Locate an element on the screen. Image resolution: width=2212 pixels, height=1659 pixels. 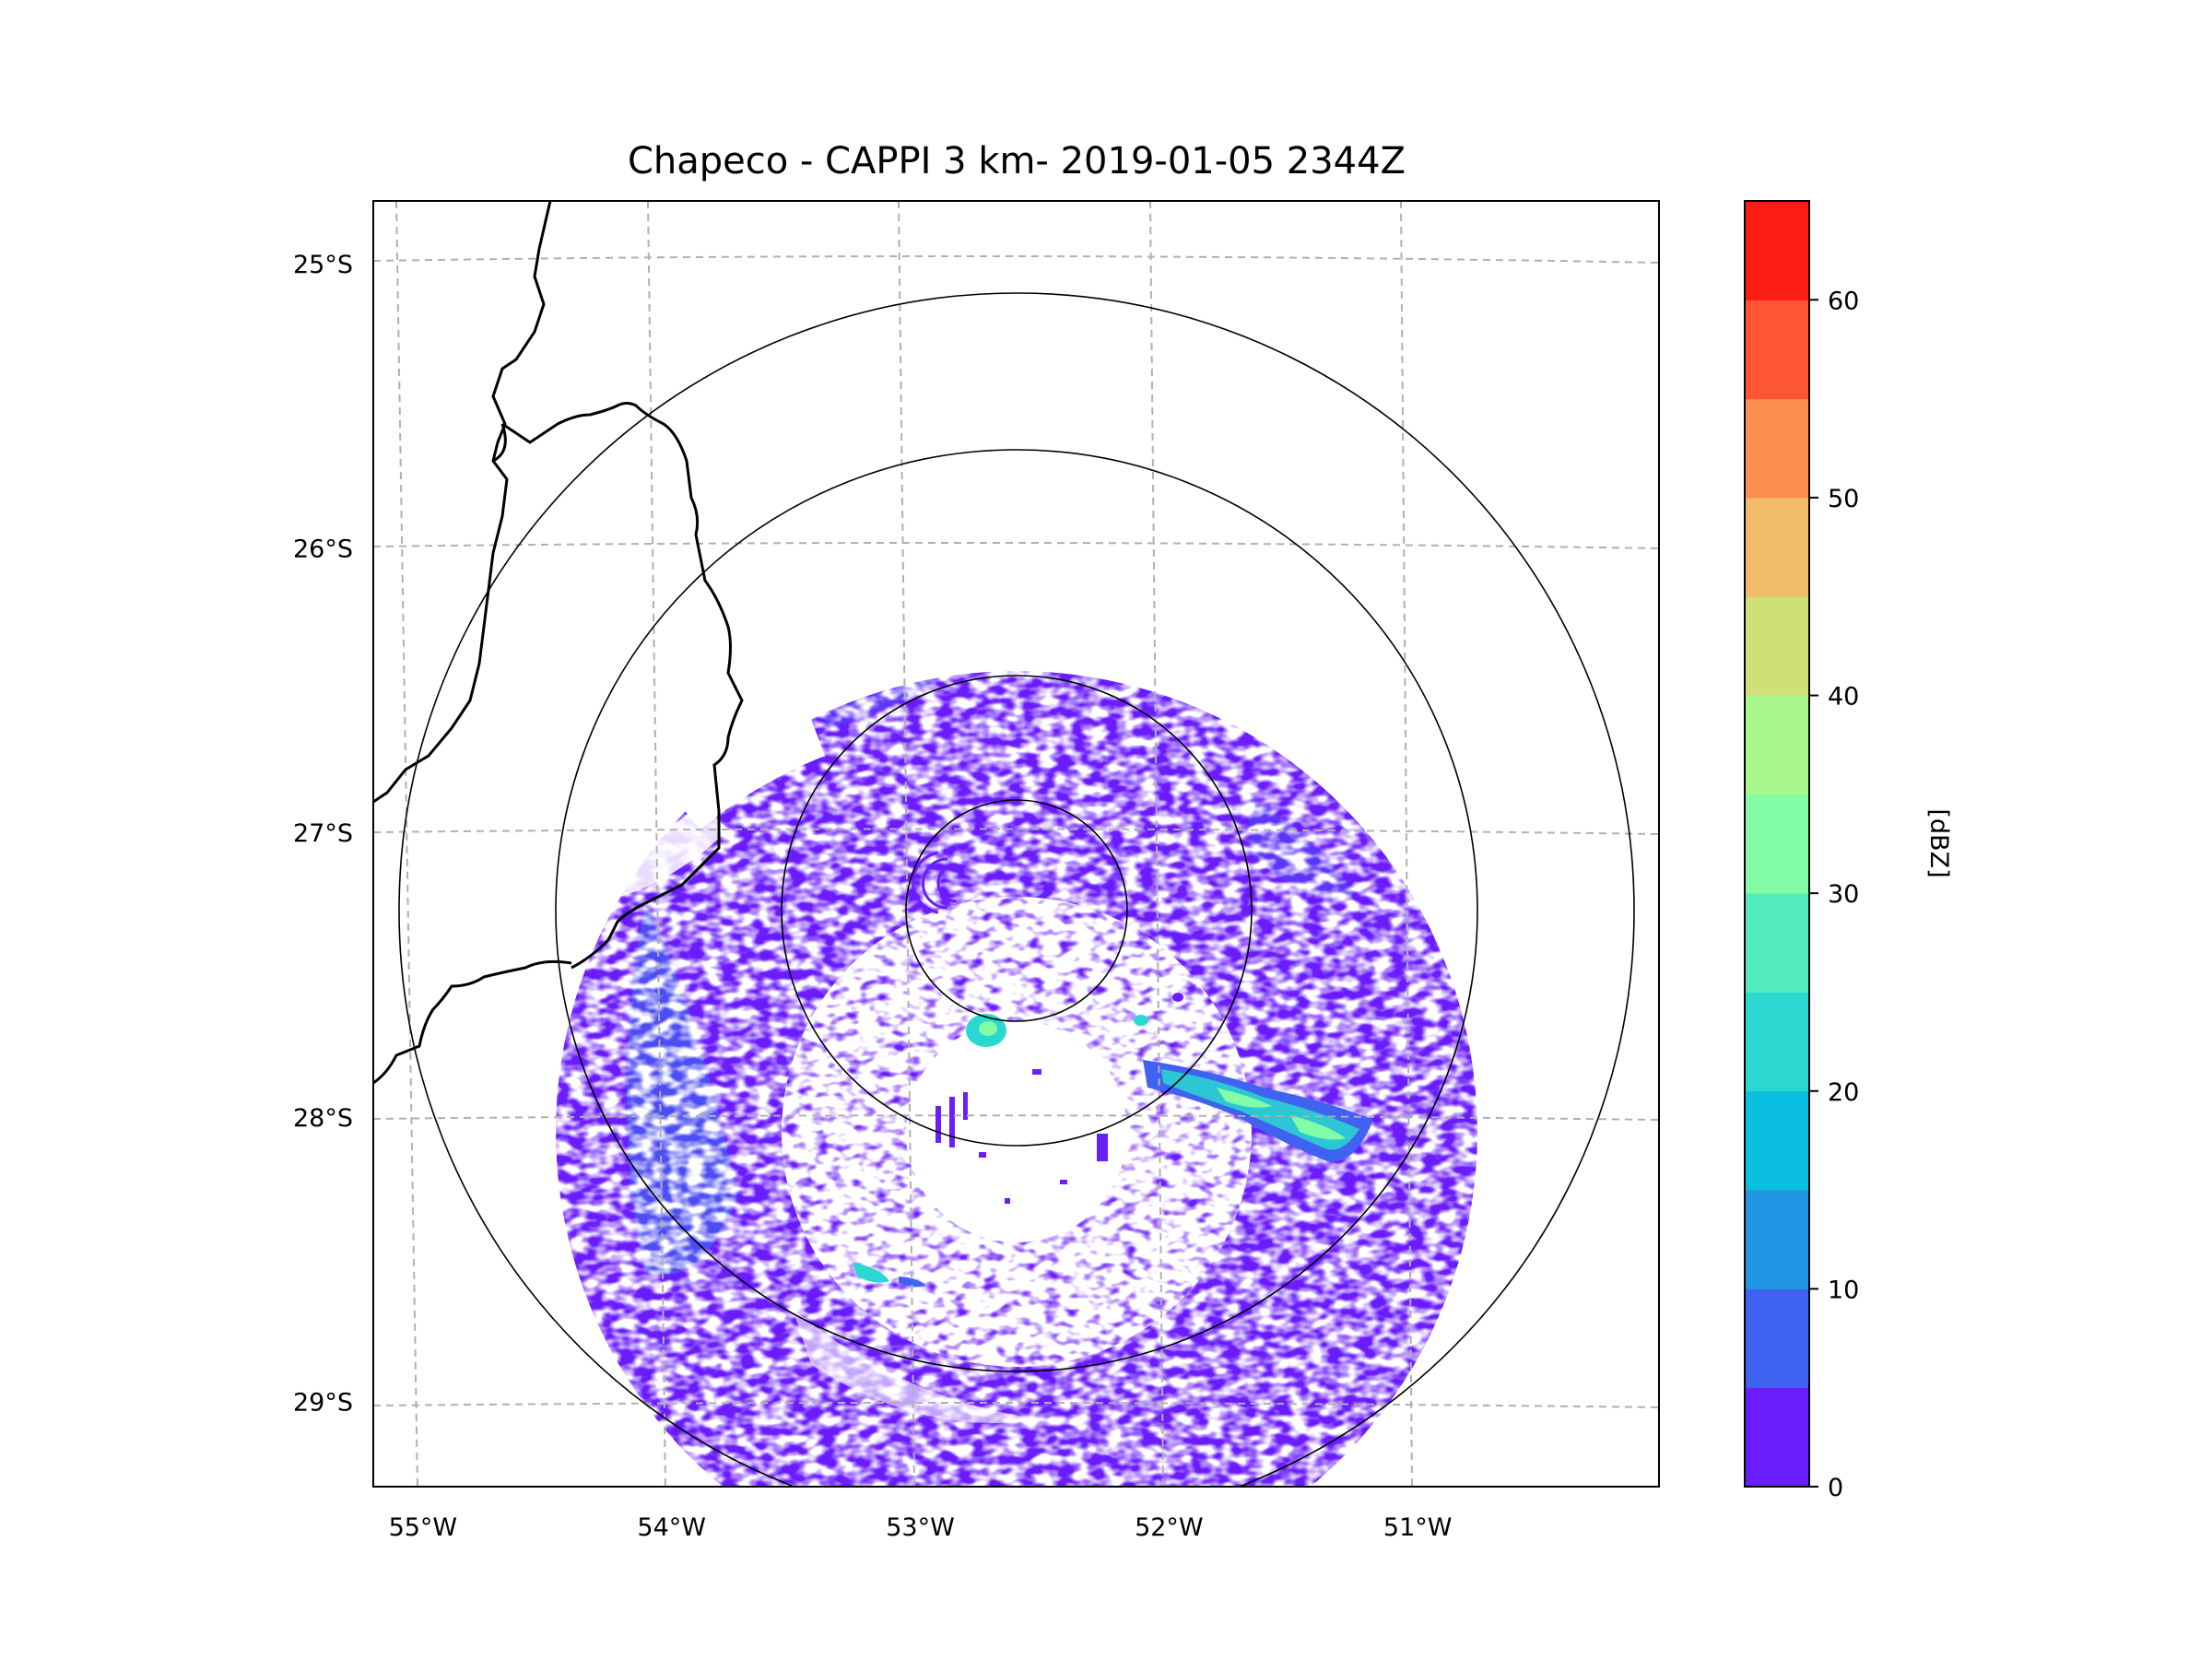
chart-title: Chapeco - CAPPI 3 km- 2019-01-05 2344Z is located at coordinates (1017, 161).